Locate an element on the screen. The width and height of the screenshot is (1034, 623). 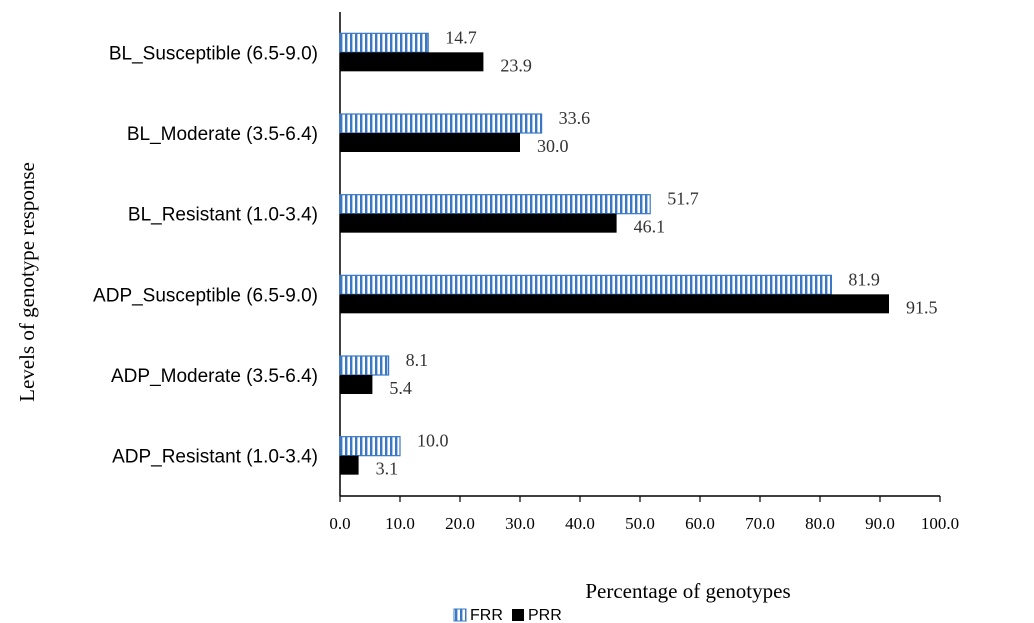
x-tick-label: 100.0 is located at coordinates (940, 523).